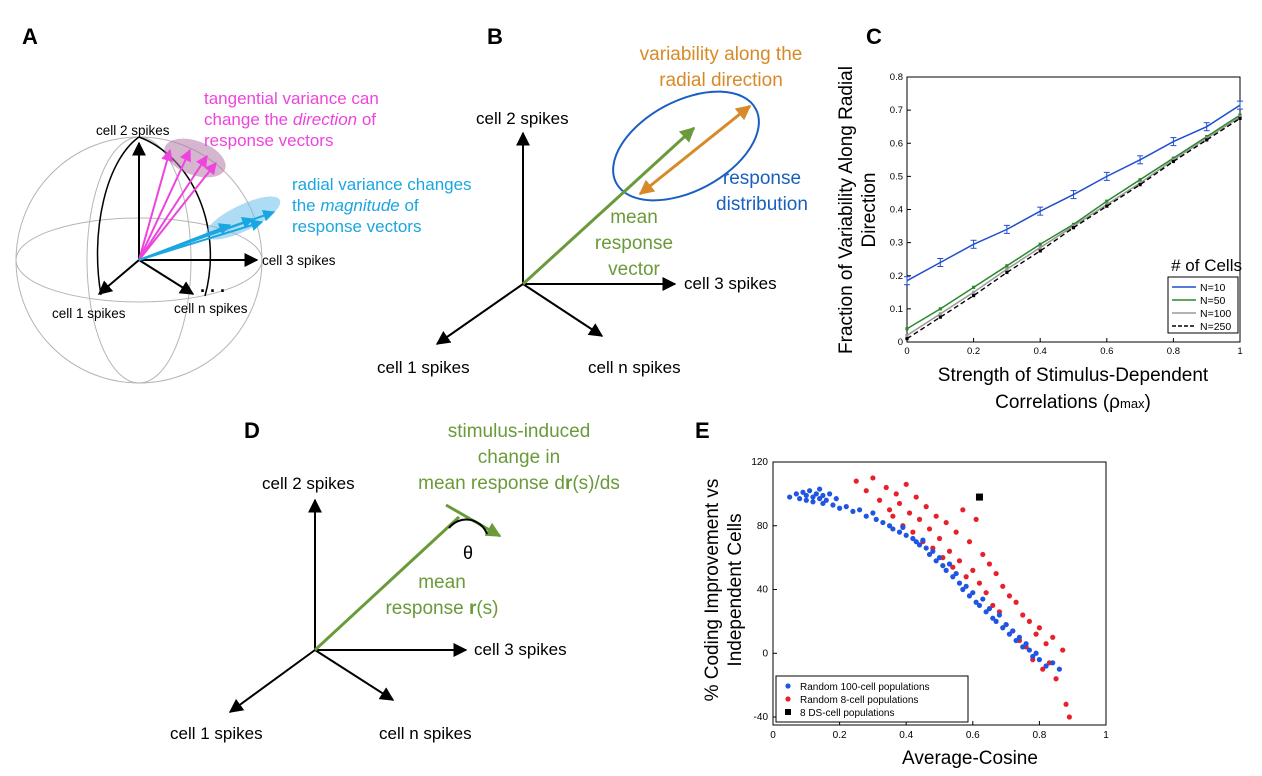 The height and width of the screenshot is (776, 1262). I want to click on panel-b-axes, so click(556, 238).